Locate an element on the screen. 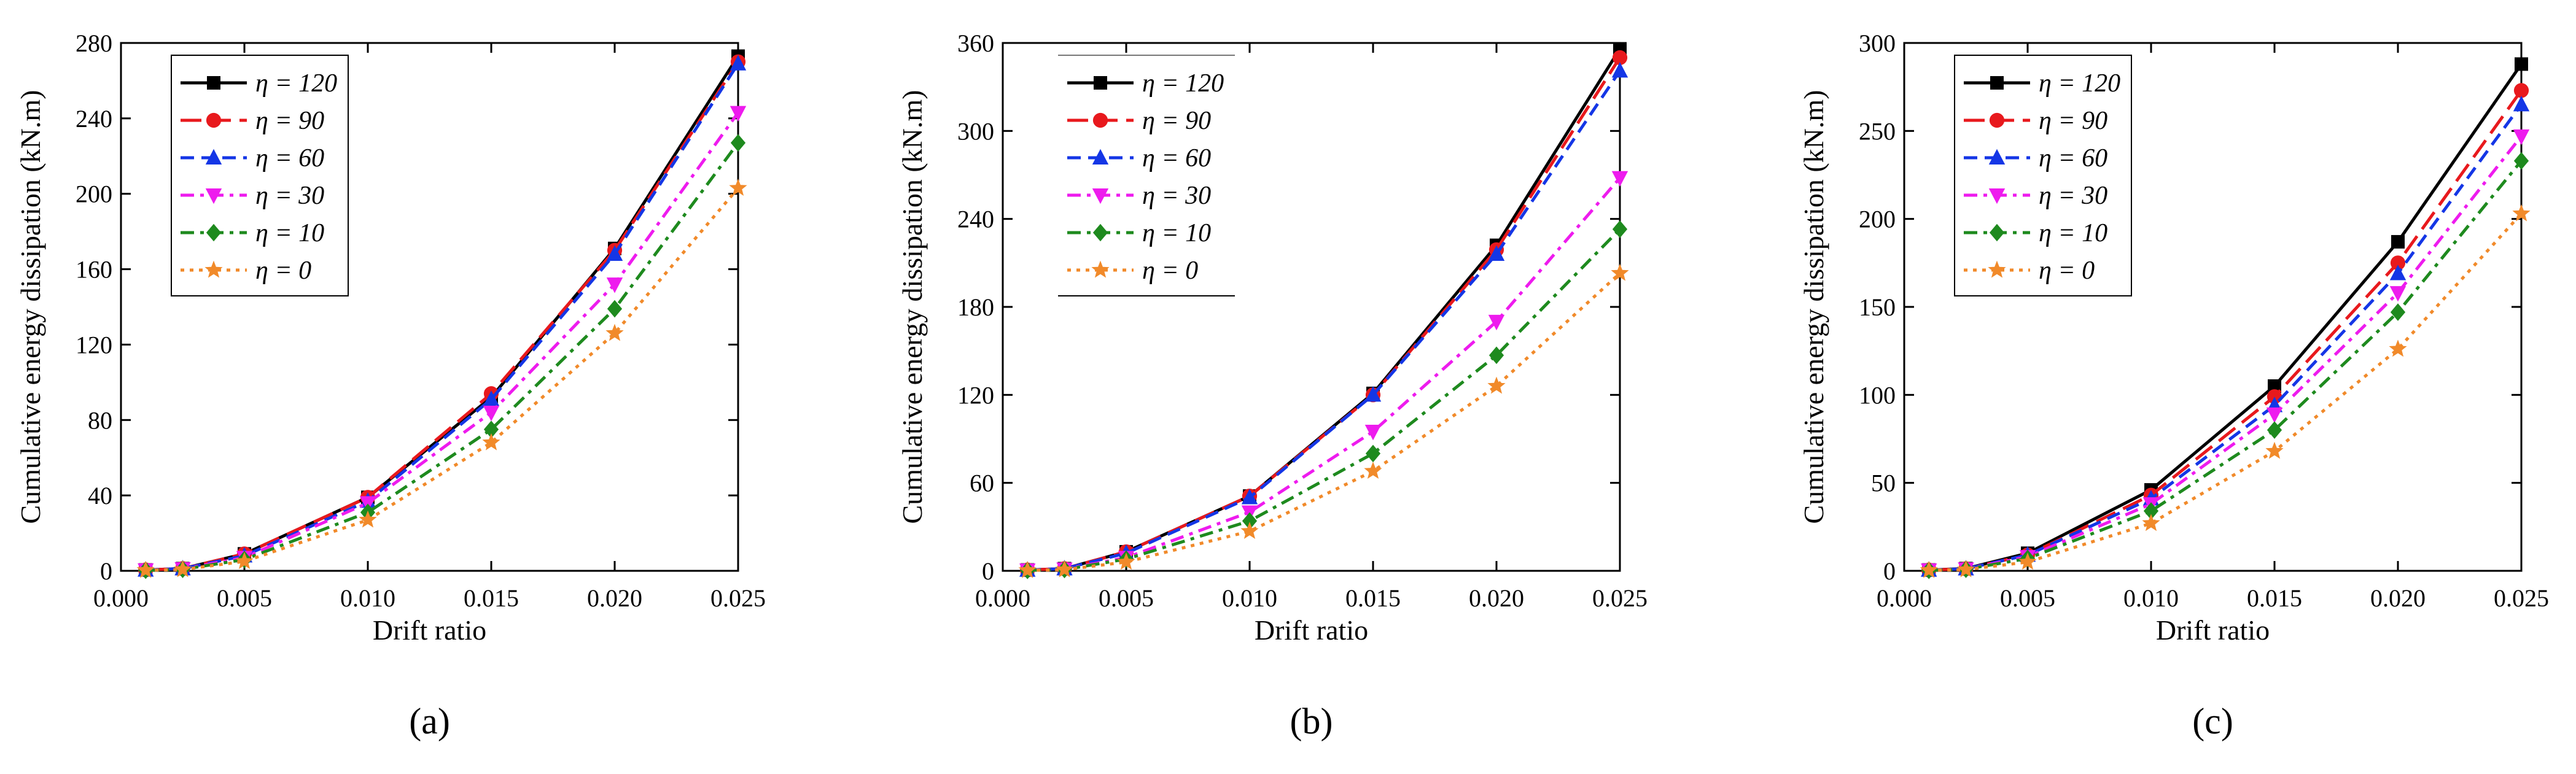 The height and width of the screenshot is (774, 2576). panel-label: (c) is located at coordinates (2212, 721).